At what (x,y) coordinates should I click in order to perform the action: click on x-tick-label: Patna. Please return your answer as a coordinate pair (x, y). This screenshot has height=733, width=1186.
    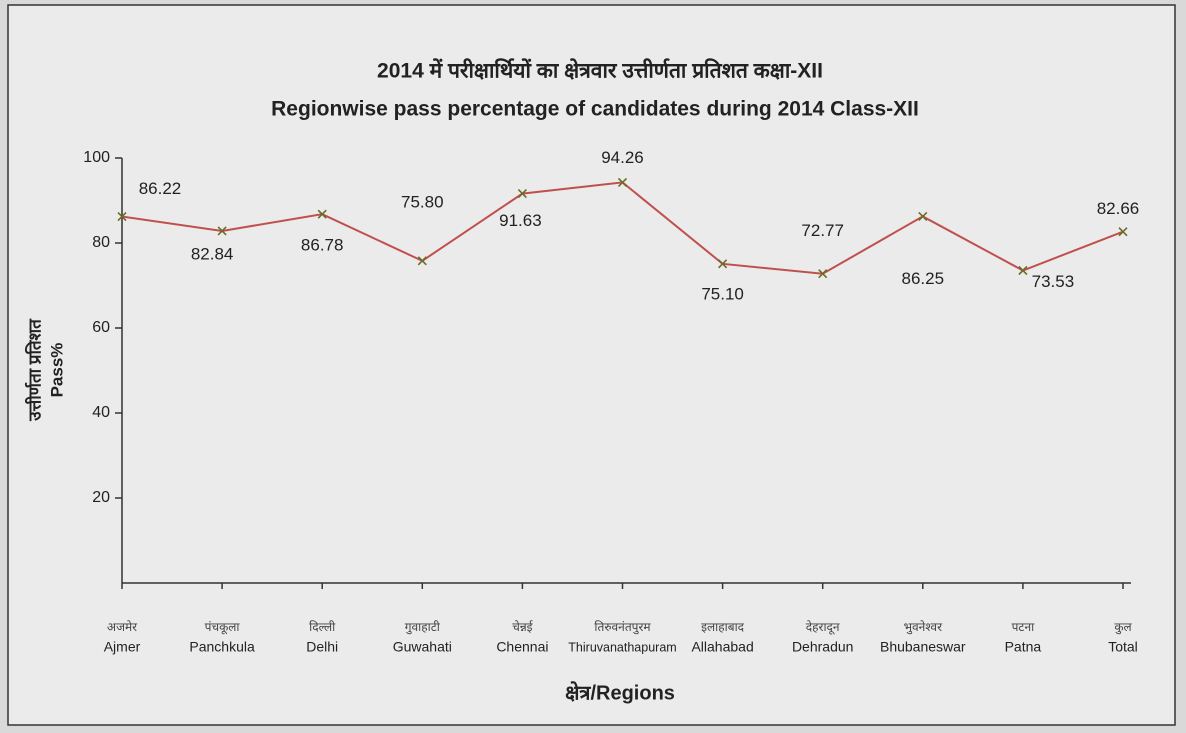
    Looking at the image, I should click on (1023, 647).